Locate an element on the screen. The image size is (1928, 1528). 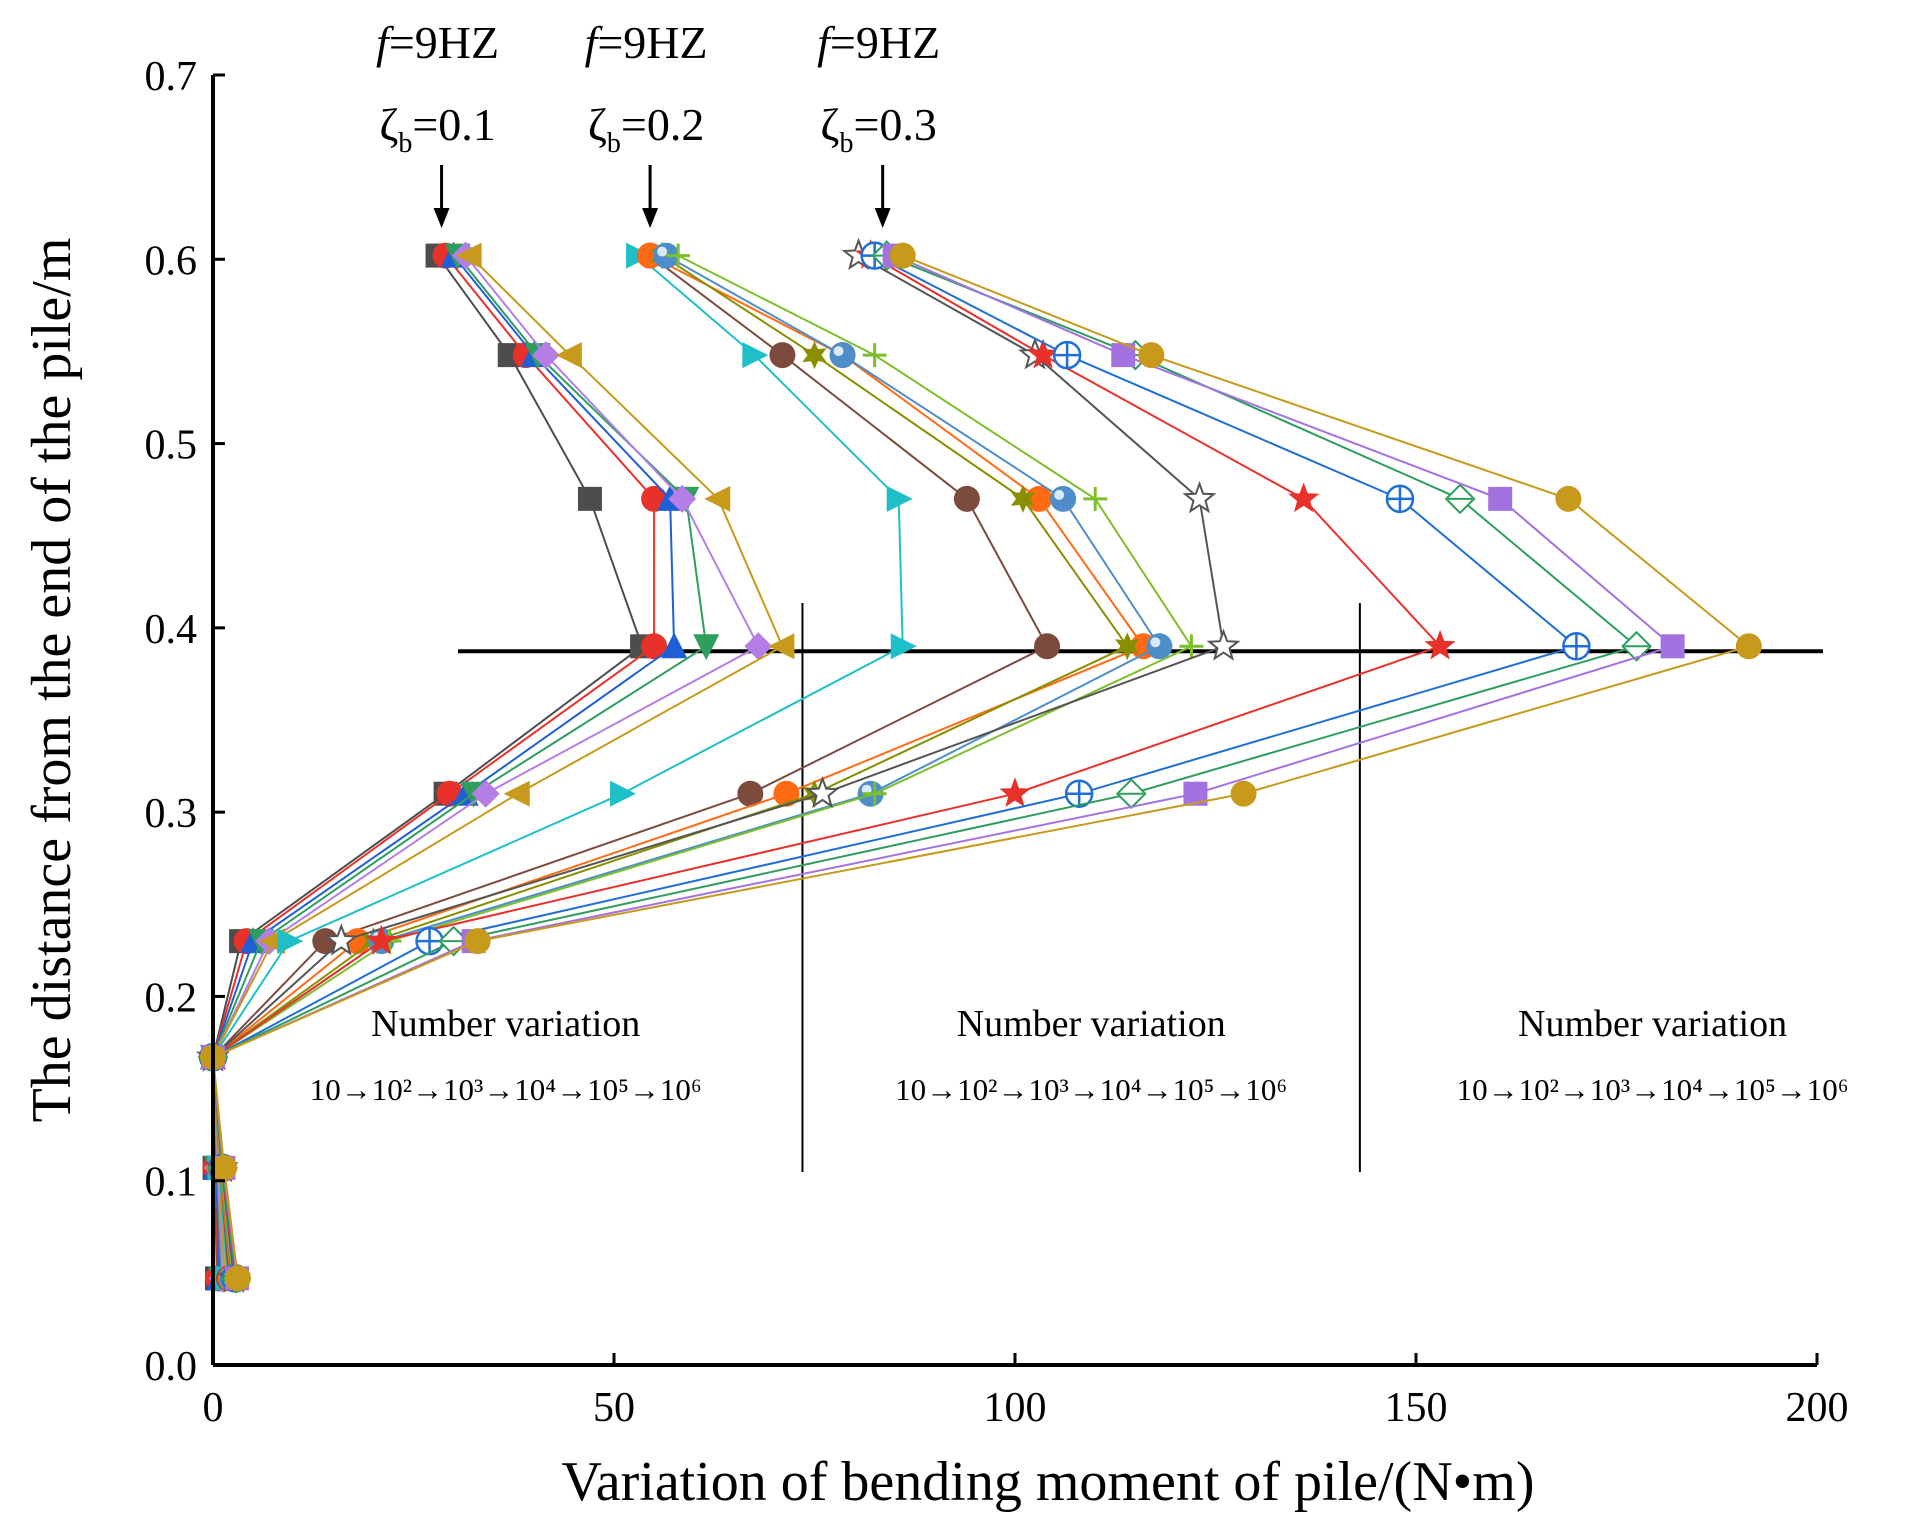
annotation-3: f=9HZ ζb=0.3 is located at coordinates (878, 122).